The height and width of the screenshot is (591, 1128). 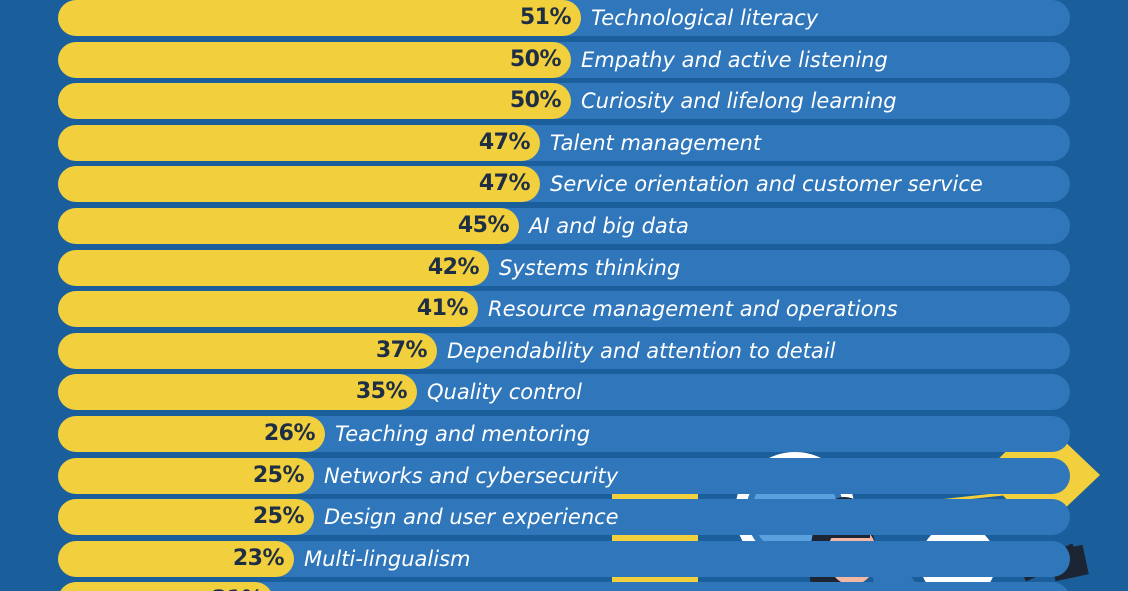 I want to click on category-label: Empathy and active listening, so click(x=734, y=60).